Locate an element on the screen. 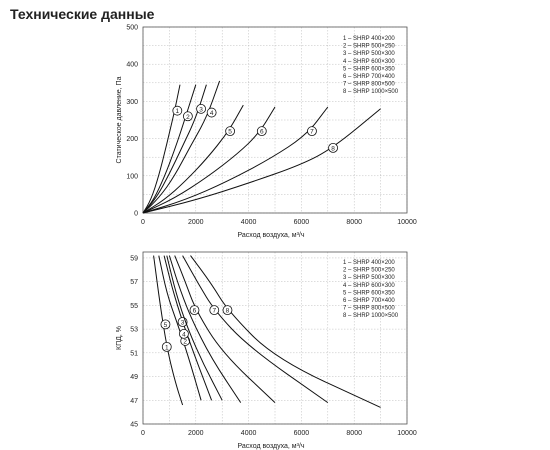 The height and width of the screenshot is (450, 550). chart2-y-tick-label: 45 is located at coordinates (134, 425).